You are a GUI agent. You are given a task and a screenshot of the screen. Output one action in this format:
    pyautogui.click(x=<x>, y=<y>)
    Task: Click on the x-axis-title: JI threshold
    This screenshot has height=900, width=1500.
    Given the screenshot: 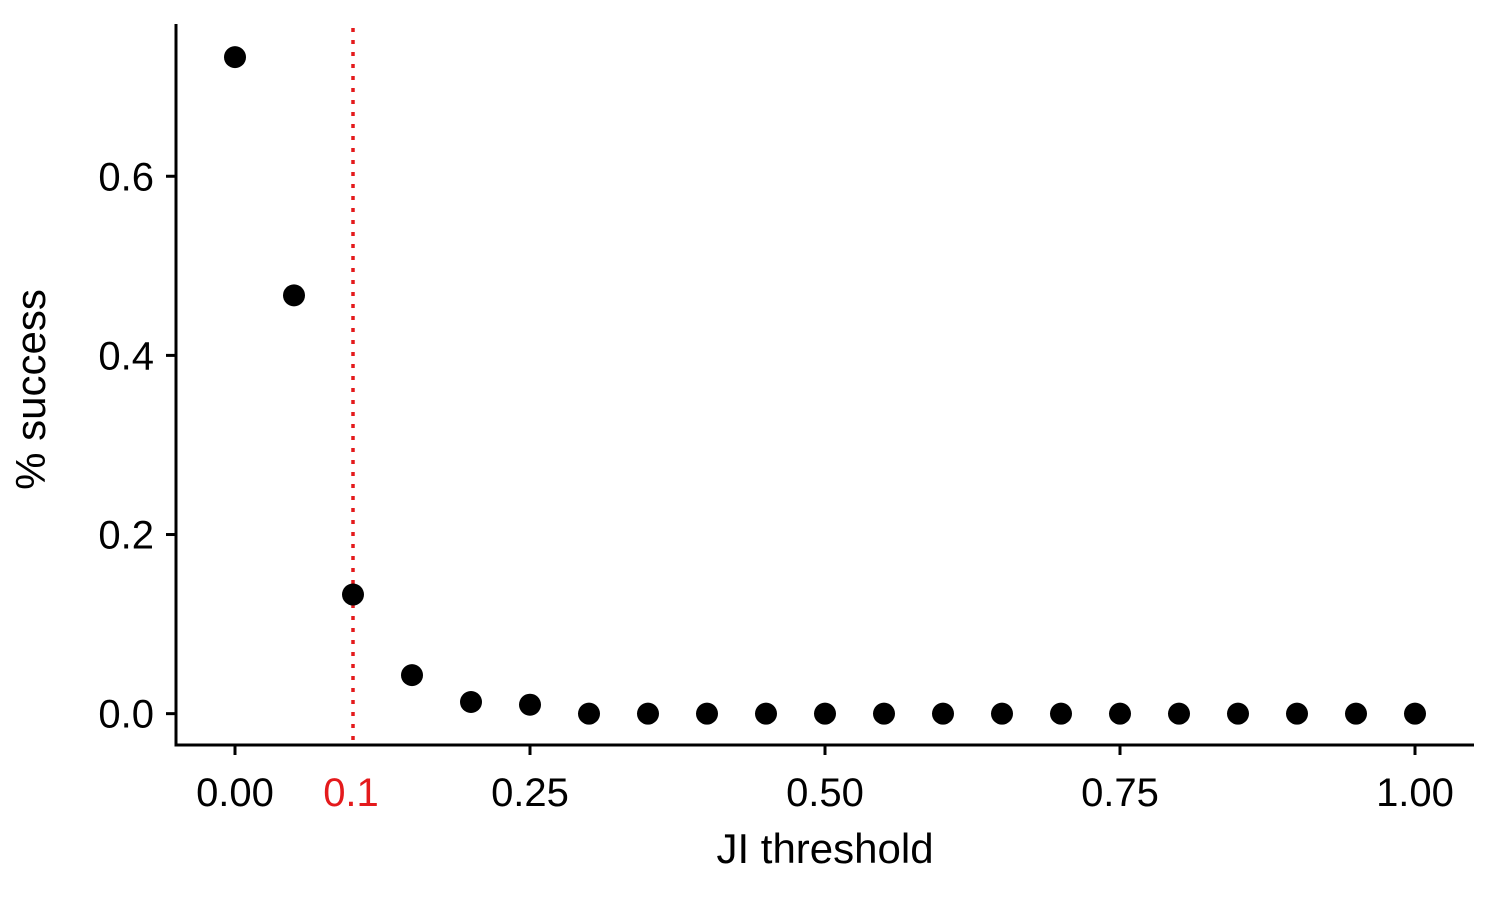 What is the action you would take?
    pyautogui.click(x=824, y=848)
    